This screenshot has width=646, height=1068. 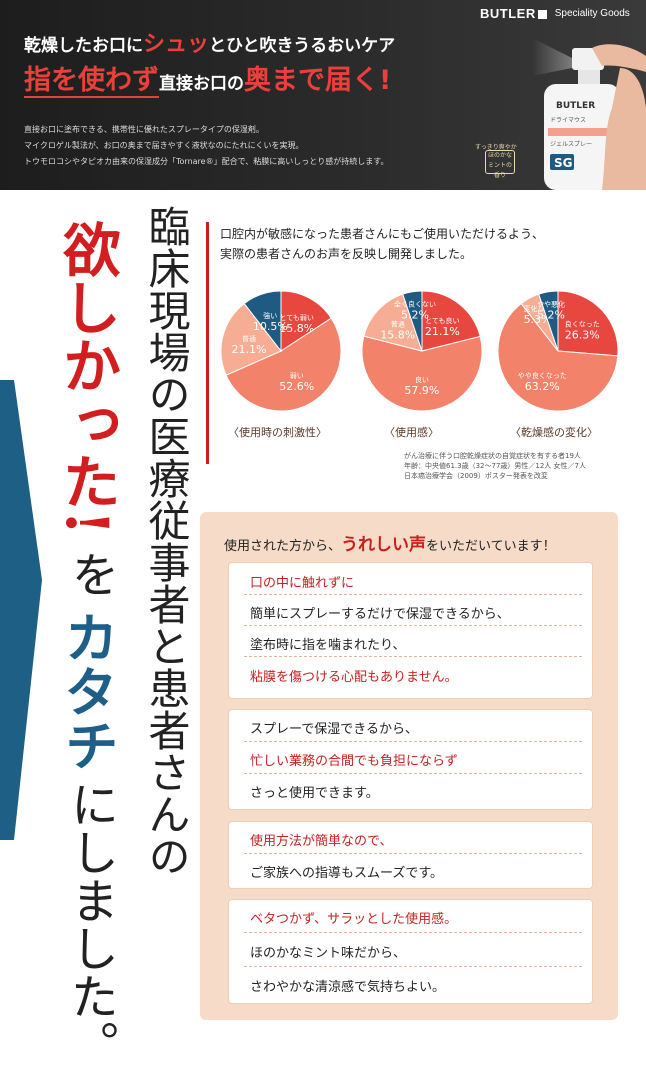 What do you see at coordinates (551, 303) in the screenshot?
I see `pie-label-3: やや悪化` at bounding box center [551, 303].